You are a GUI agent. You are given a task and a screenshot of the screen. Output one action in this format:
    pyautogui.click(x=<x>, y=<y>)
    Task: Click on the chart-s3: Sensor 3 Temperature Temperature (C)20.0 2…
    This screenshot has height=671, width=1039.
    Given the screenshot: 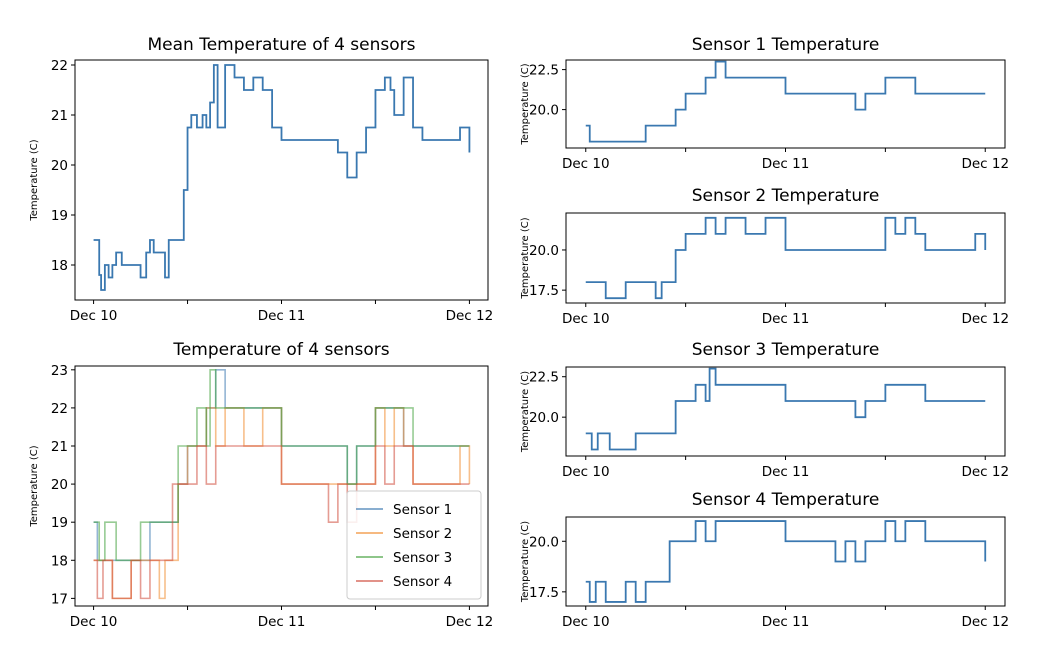 What is the action you would take?
    pyautogui.click(x=764, y=410)
    